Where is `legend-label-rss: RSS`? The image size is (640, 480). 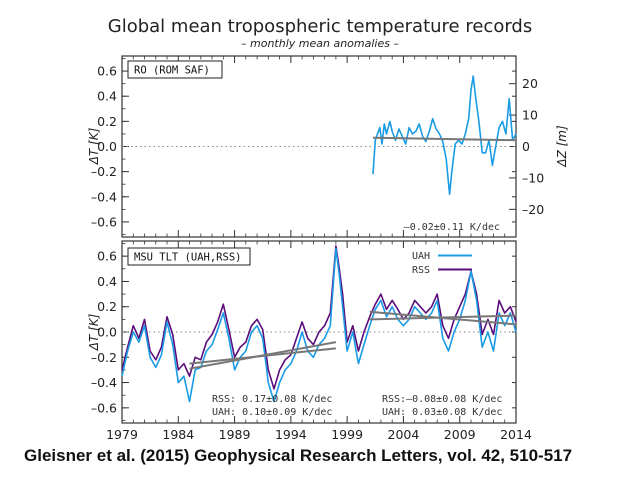 legend-label-rss: RSS is located at coordinates (421, 270).